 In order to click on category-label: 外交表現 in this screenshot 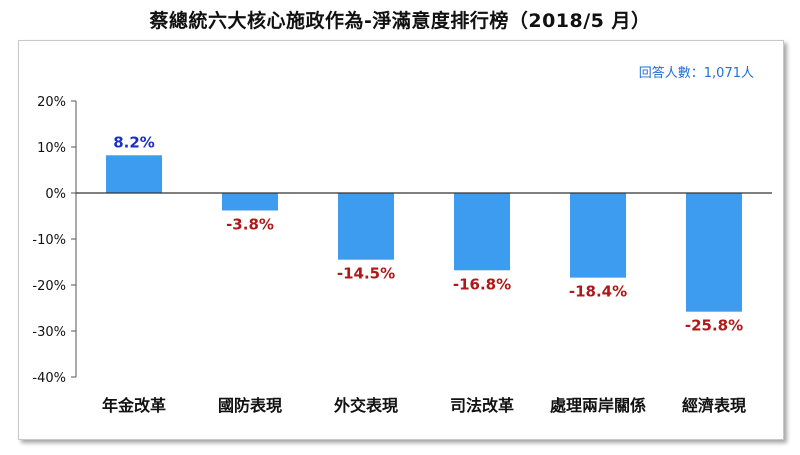, I will do `click(365, 405)`.